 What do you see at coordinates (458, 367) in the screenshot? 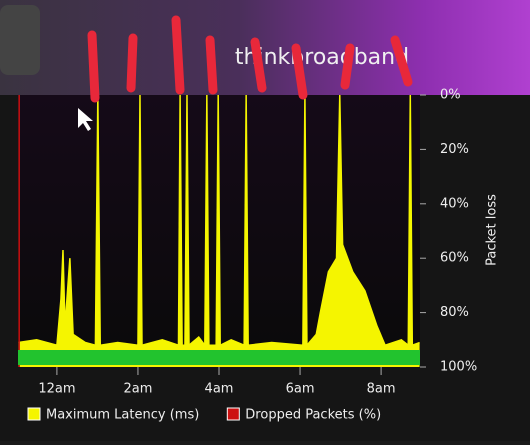
I see `y-tick-label: 100%` at bounding box center [458, 367].